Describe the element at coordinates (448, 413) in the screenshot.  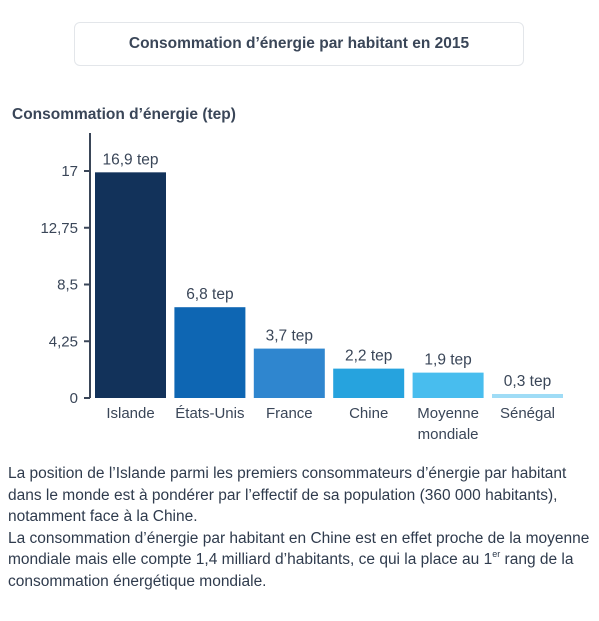
I see `x-tick-label: Moyenne` at that location.